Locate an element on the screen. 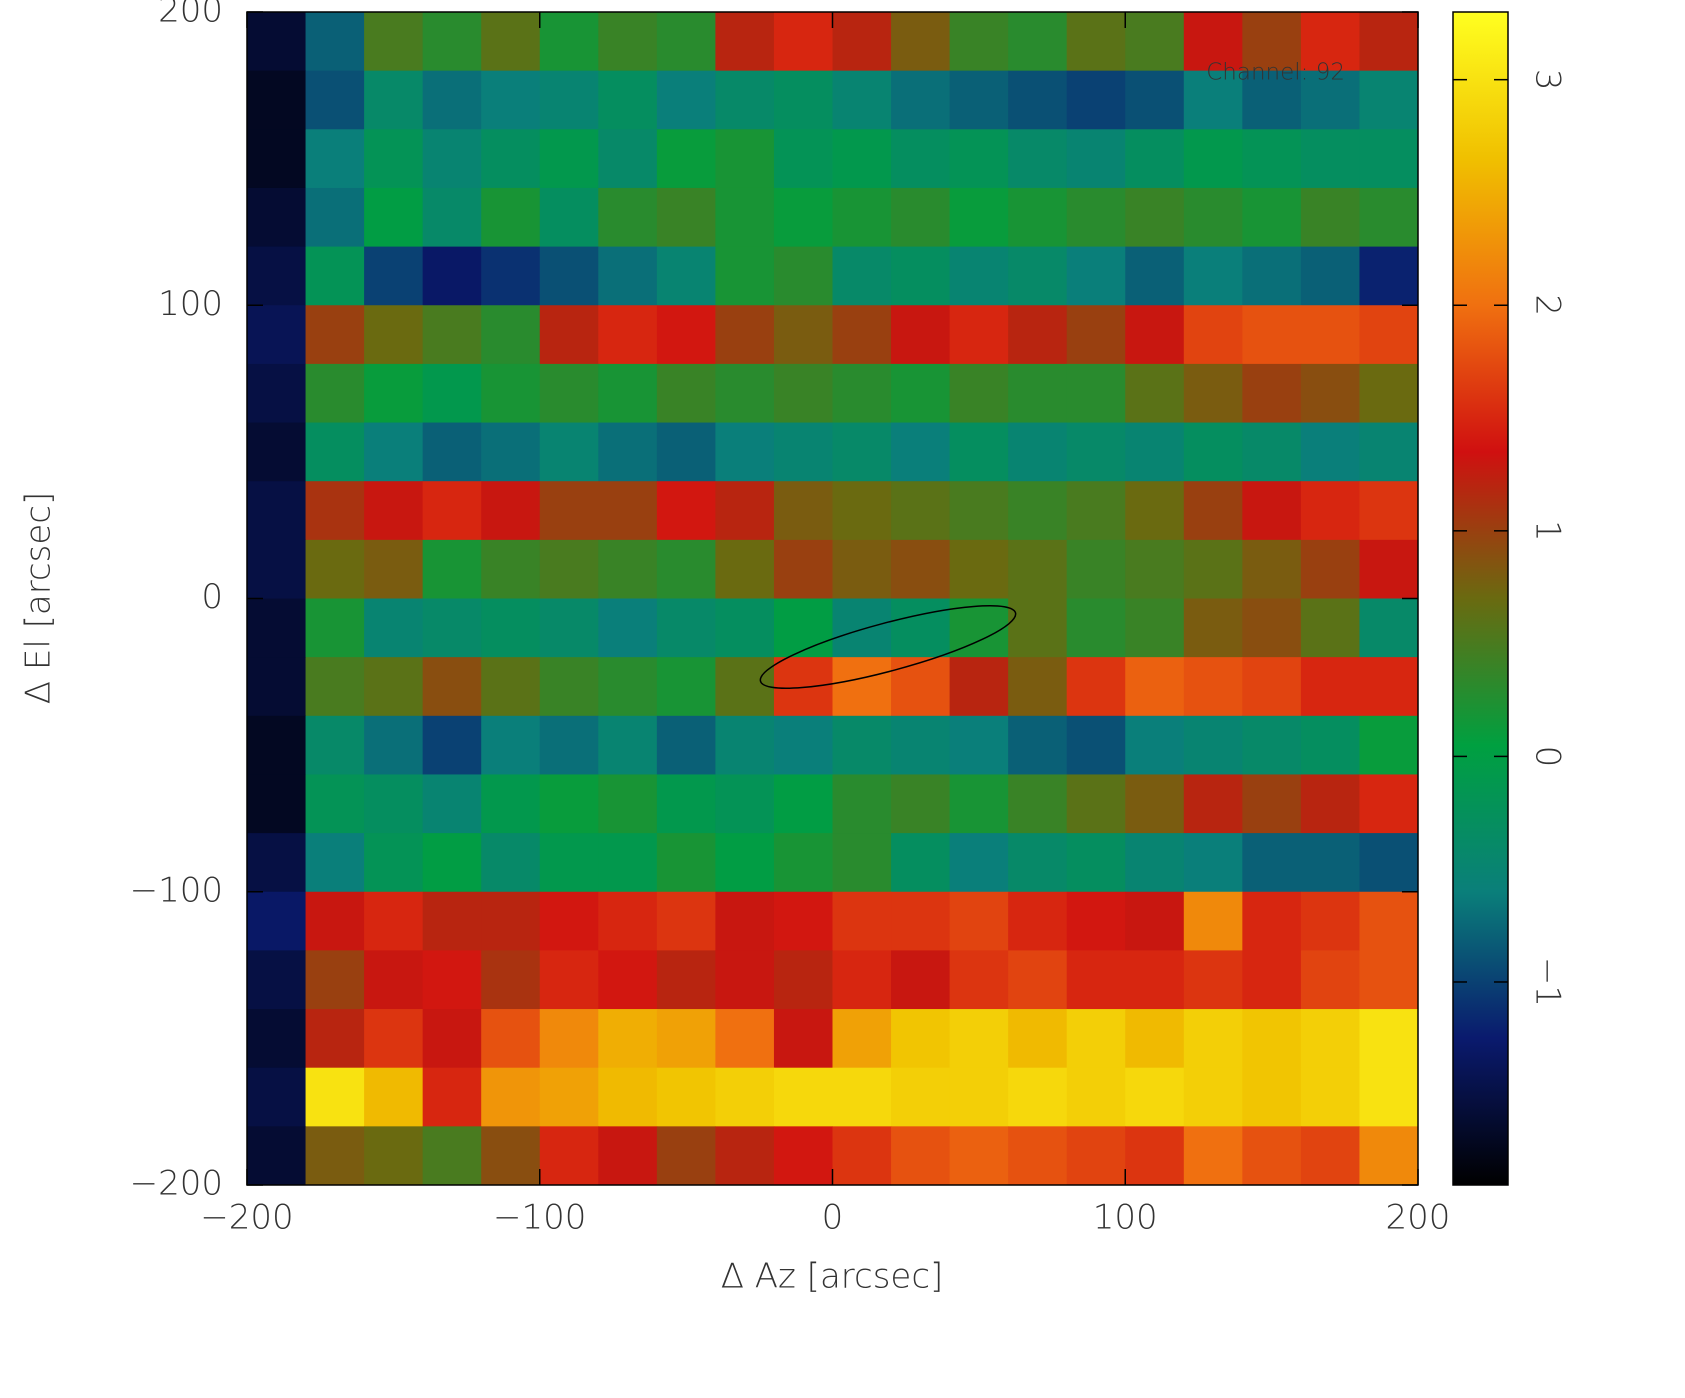 The image size is (1685, 1398). colorbar is located at coordinates (1480, 598).